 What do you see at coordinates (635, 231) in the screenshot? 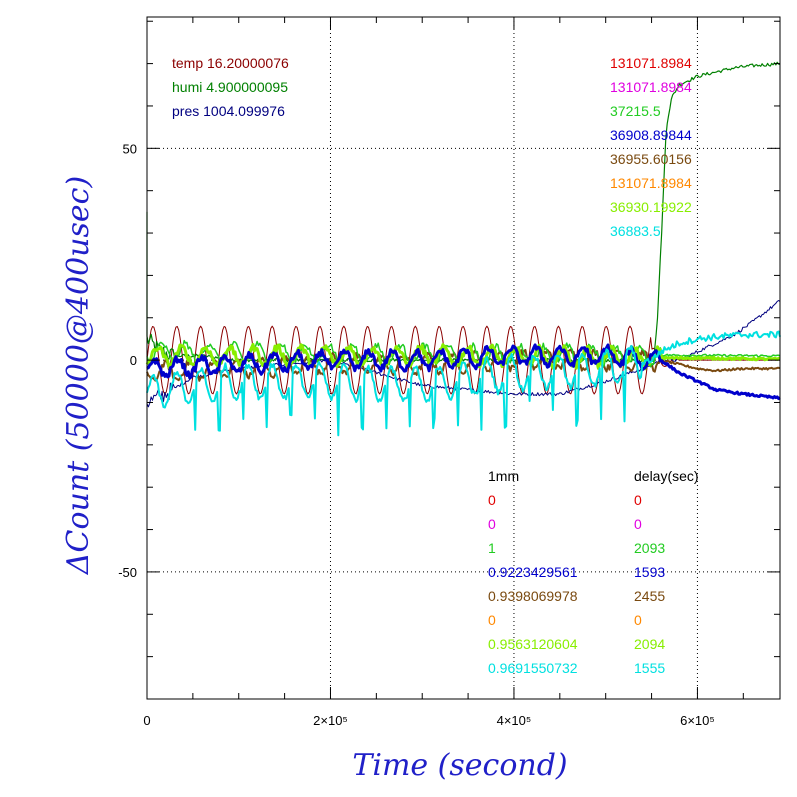
I see `channel-value: 36883.5` at bounding box center [635, 231].